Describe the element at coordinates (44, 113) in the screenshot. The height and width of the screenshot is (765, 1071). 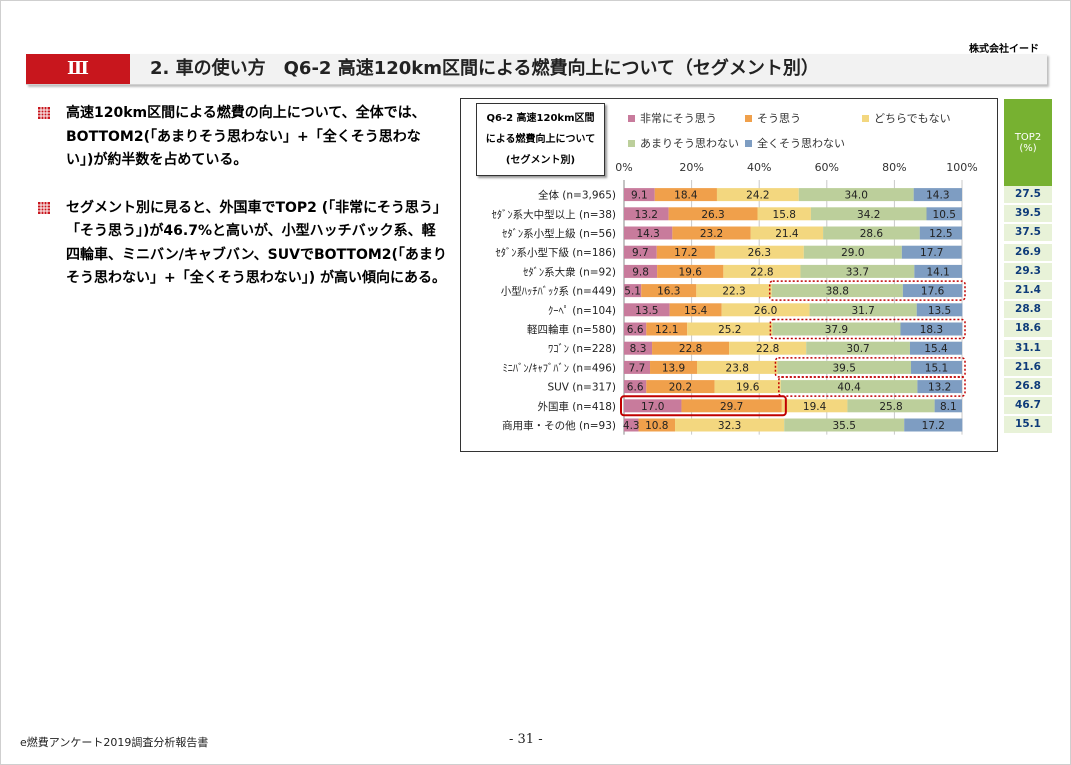
I see `bullet-marker-icon` at that location.